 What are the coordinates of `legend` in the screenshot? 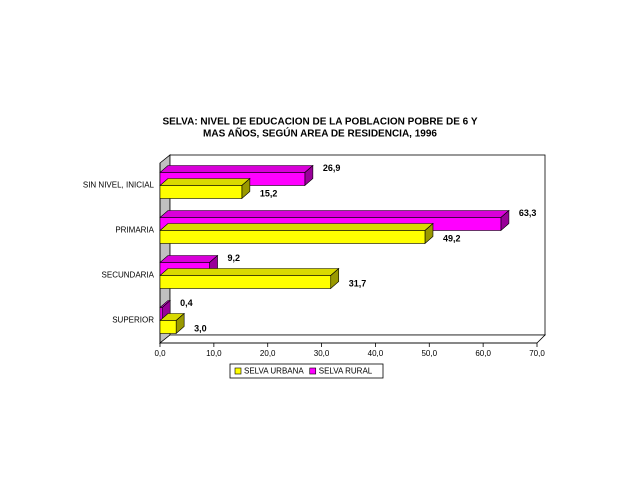 It's located at (306, 371).